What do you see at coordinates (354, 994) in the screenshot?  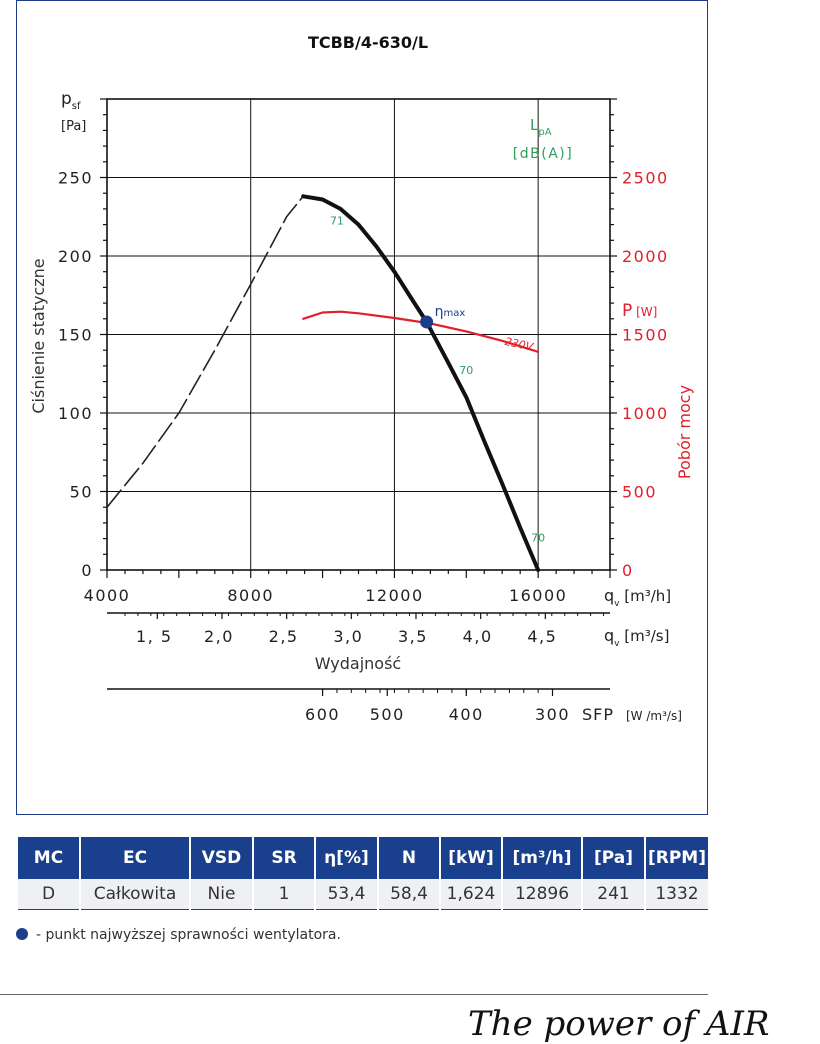 I see `footer-divider` at bounding box center [354, 994].